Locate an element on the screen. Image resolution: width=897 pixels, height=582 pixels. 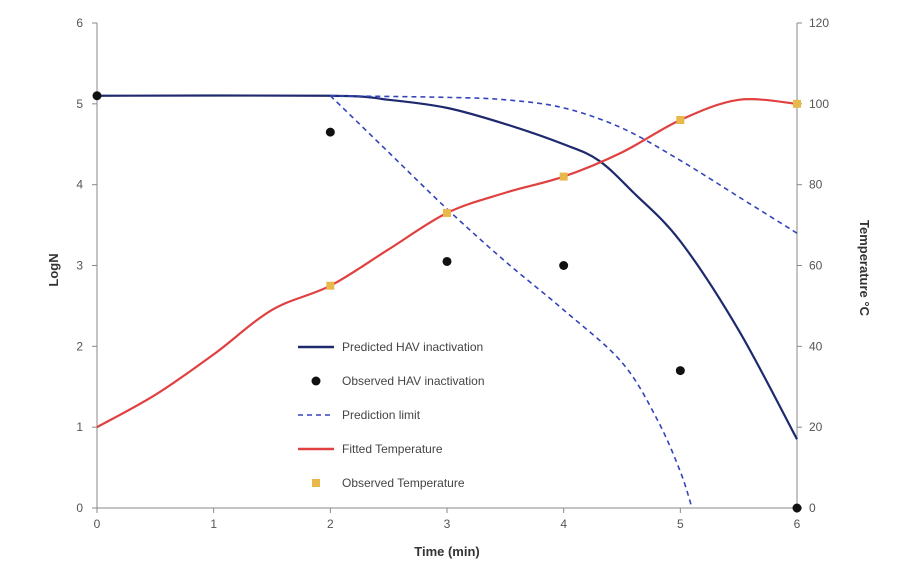
y2-tick-label: 80 is located at coordinates (816, 185).